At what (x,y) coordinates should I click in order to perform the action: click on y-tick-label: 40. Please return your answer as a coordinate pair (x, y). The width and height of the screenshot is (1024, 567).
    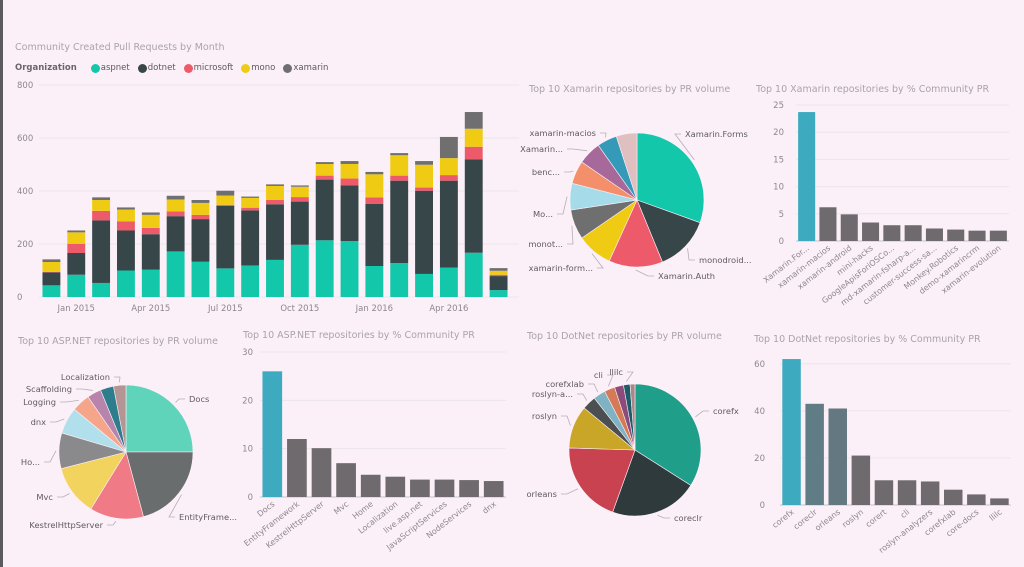
    Looking at the image, I should click on (759, 412).